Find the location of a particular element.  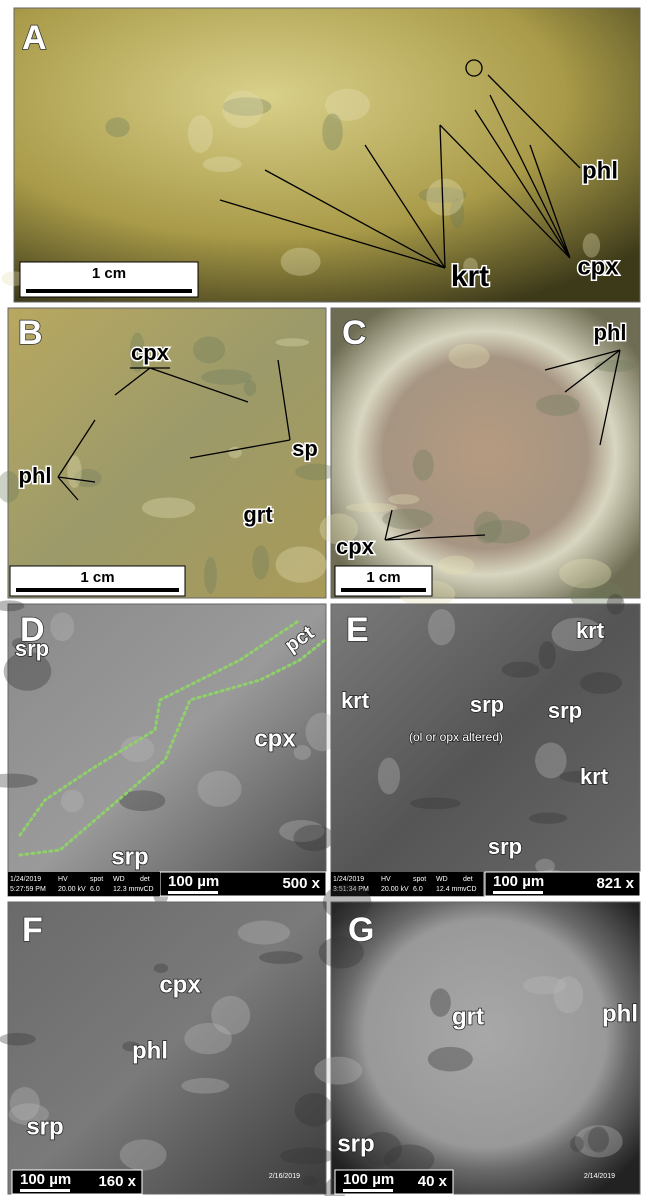

scale-label: 1 cm is located at coordinates (109, 273).